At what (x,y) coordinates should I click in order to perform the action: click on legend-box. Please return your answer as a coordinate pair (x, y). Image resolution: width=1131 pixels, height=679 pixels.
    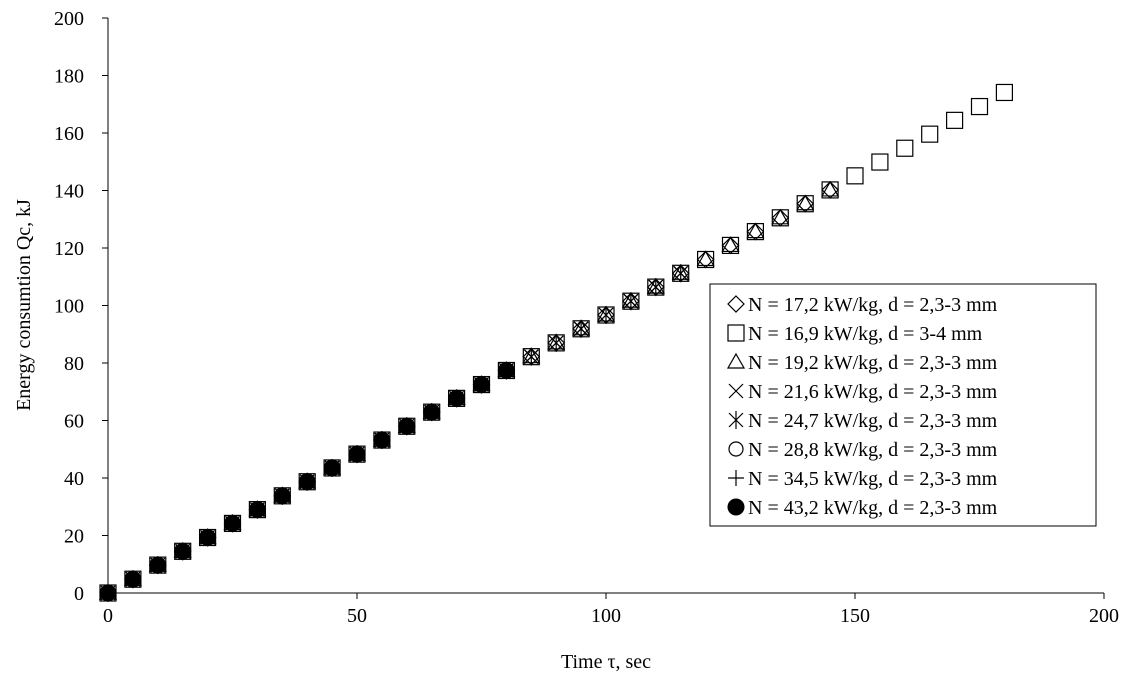
    Looking at the image, I should click on (903, 405).